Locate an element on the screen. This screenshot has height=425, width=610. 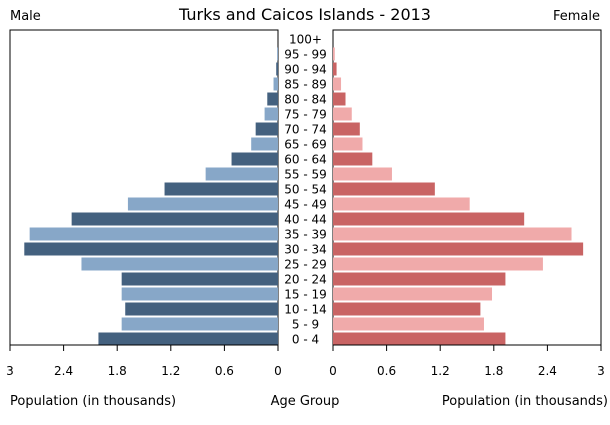
male-x-axis: 0 0.6 1.2 1.8 2.4 3 is located at coordinates (144, 361).